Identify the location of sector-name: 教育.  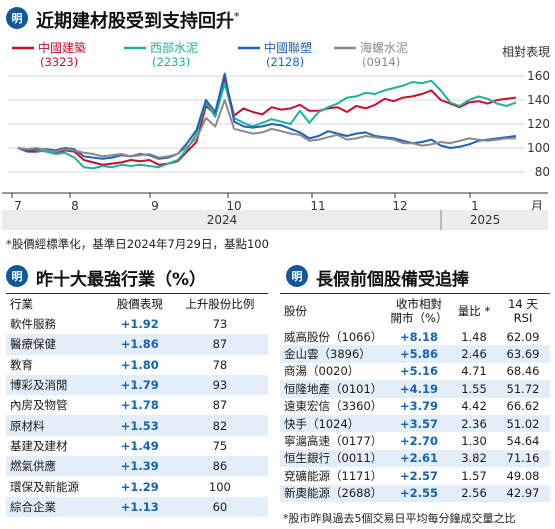
(21, 364).